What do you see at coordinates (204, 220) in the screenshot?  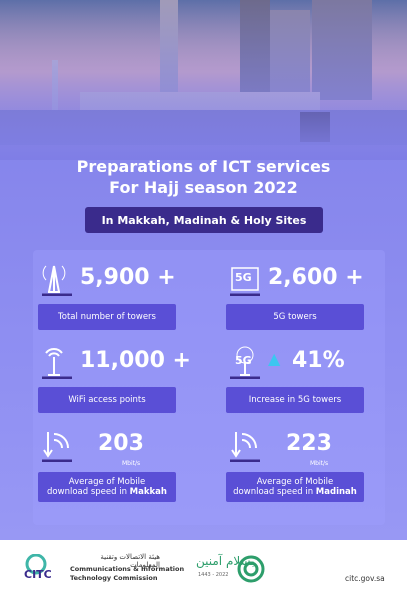 I see `subtitle-badge: In Makkah, Madinah & Holy Sites` at bounding box center [204, 220].